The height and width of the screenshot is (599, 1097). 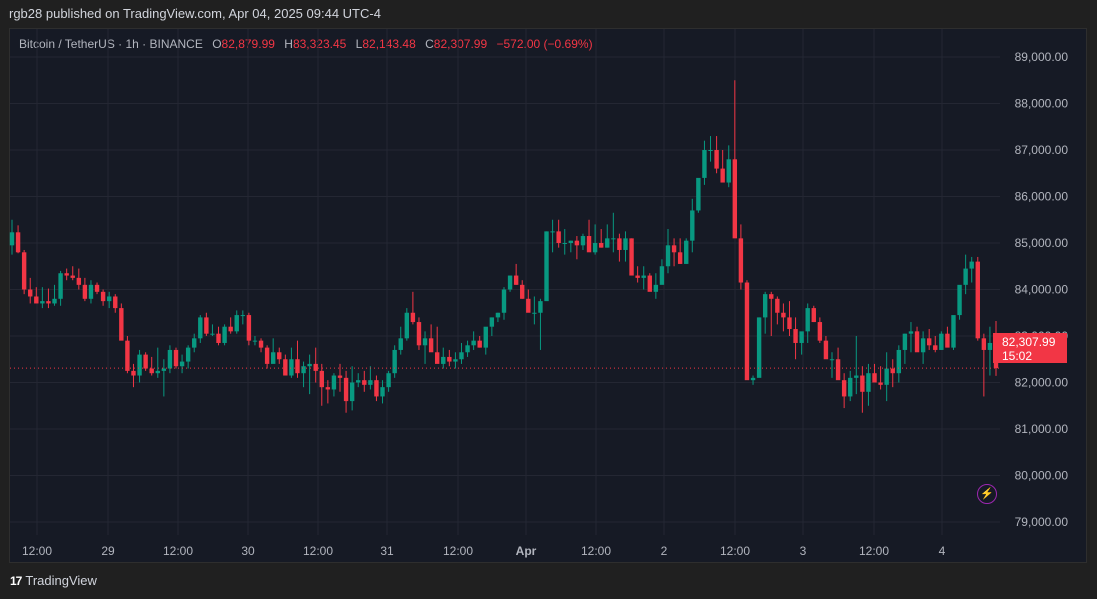 I want to click on price-axis-label: 88,000.00, so click(x=1042, y=104).